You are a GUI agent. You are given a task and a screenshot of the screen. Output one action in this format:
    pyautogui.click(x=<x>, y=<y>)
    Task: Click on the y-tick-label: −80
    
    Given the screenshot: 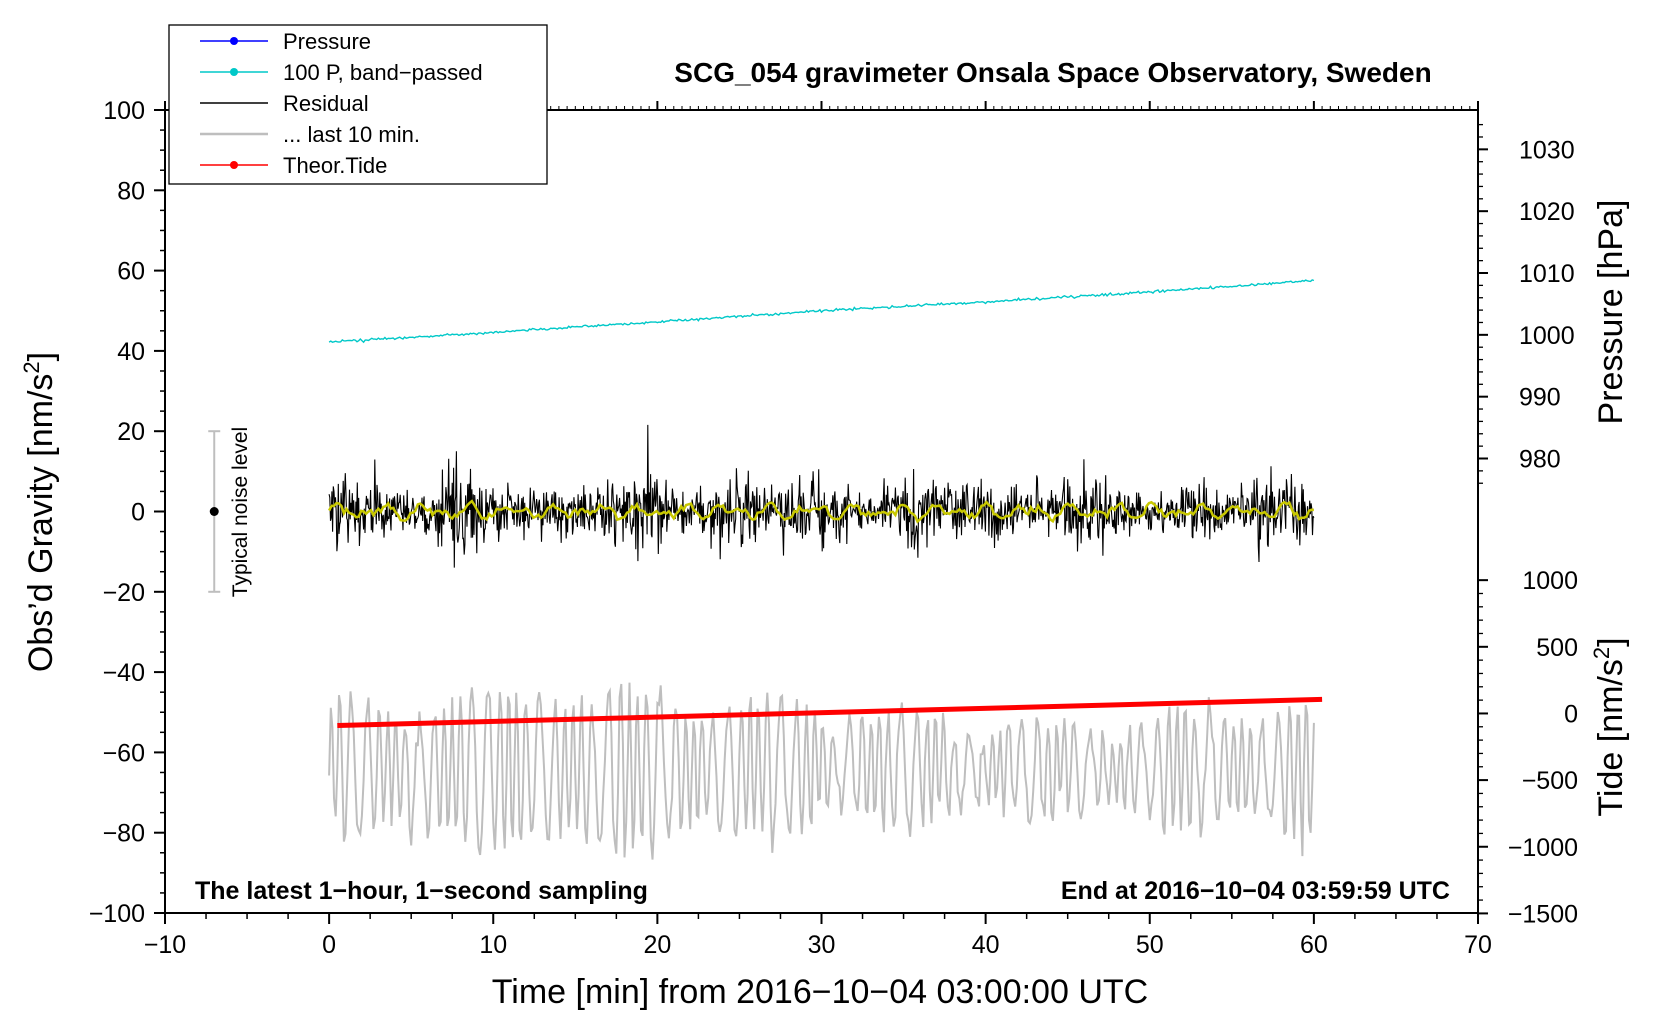 What is the action you would take?
    pyautogui.click(x=124, y=834)
    